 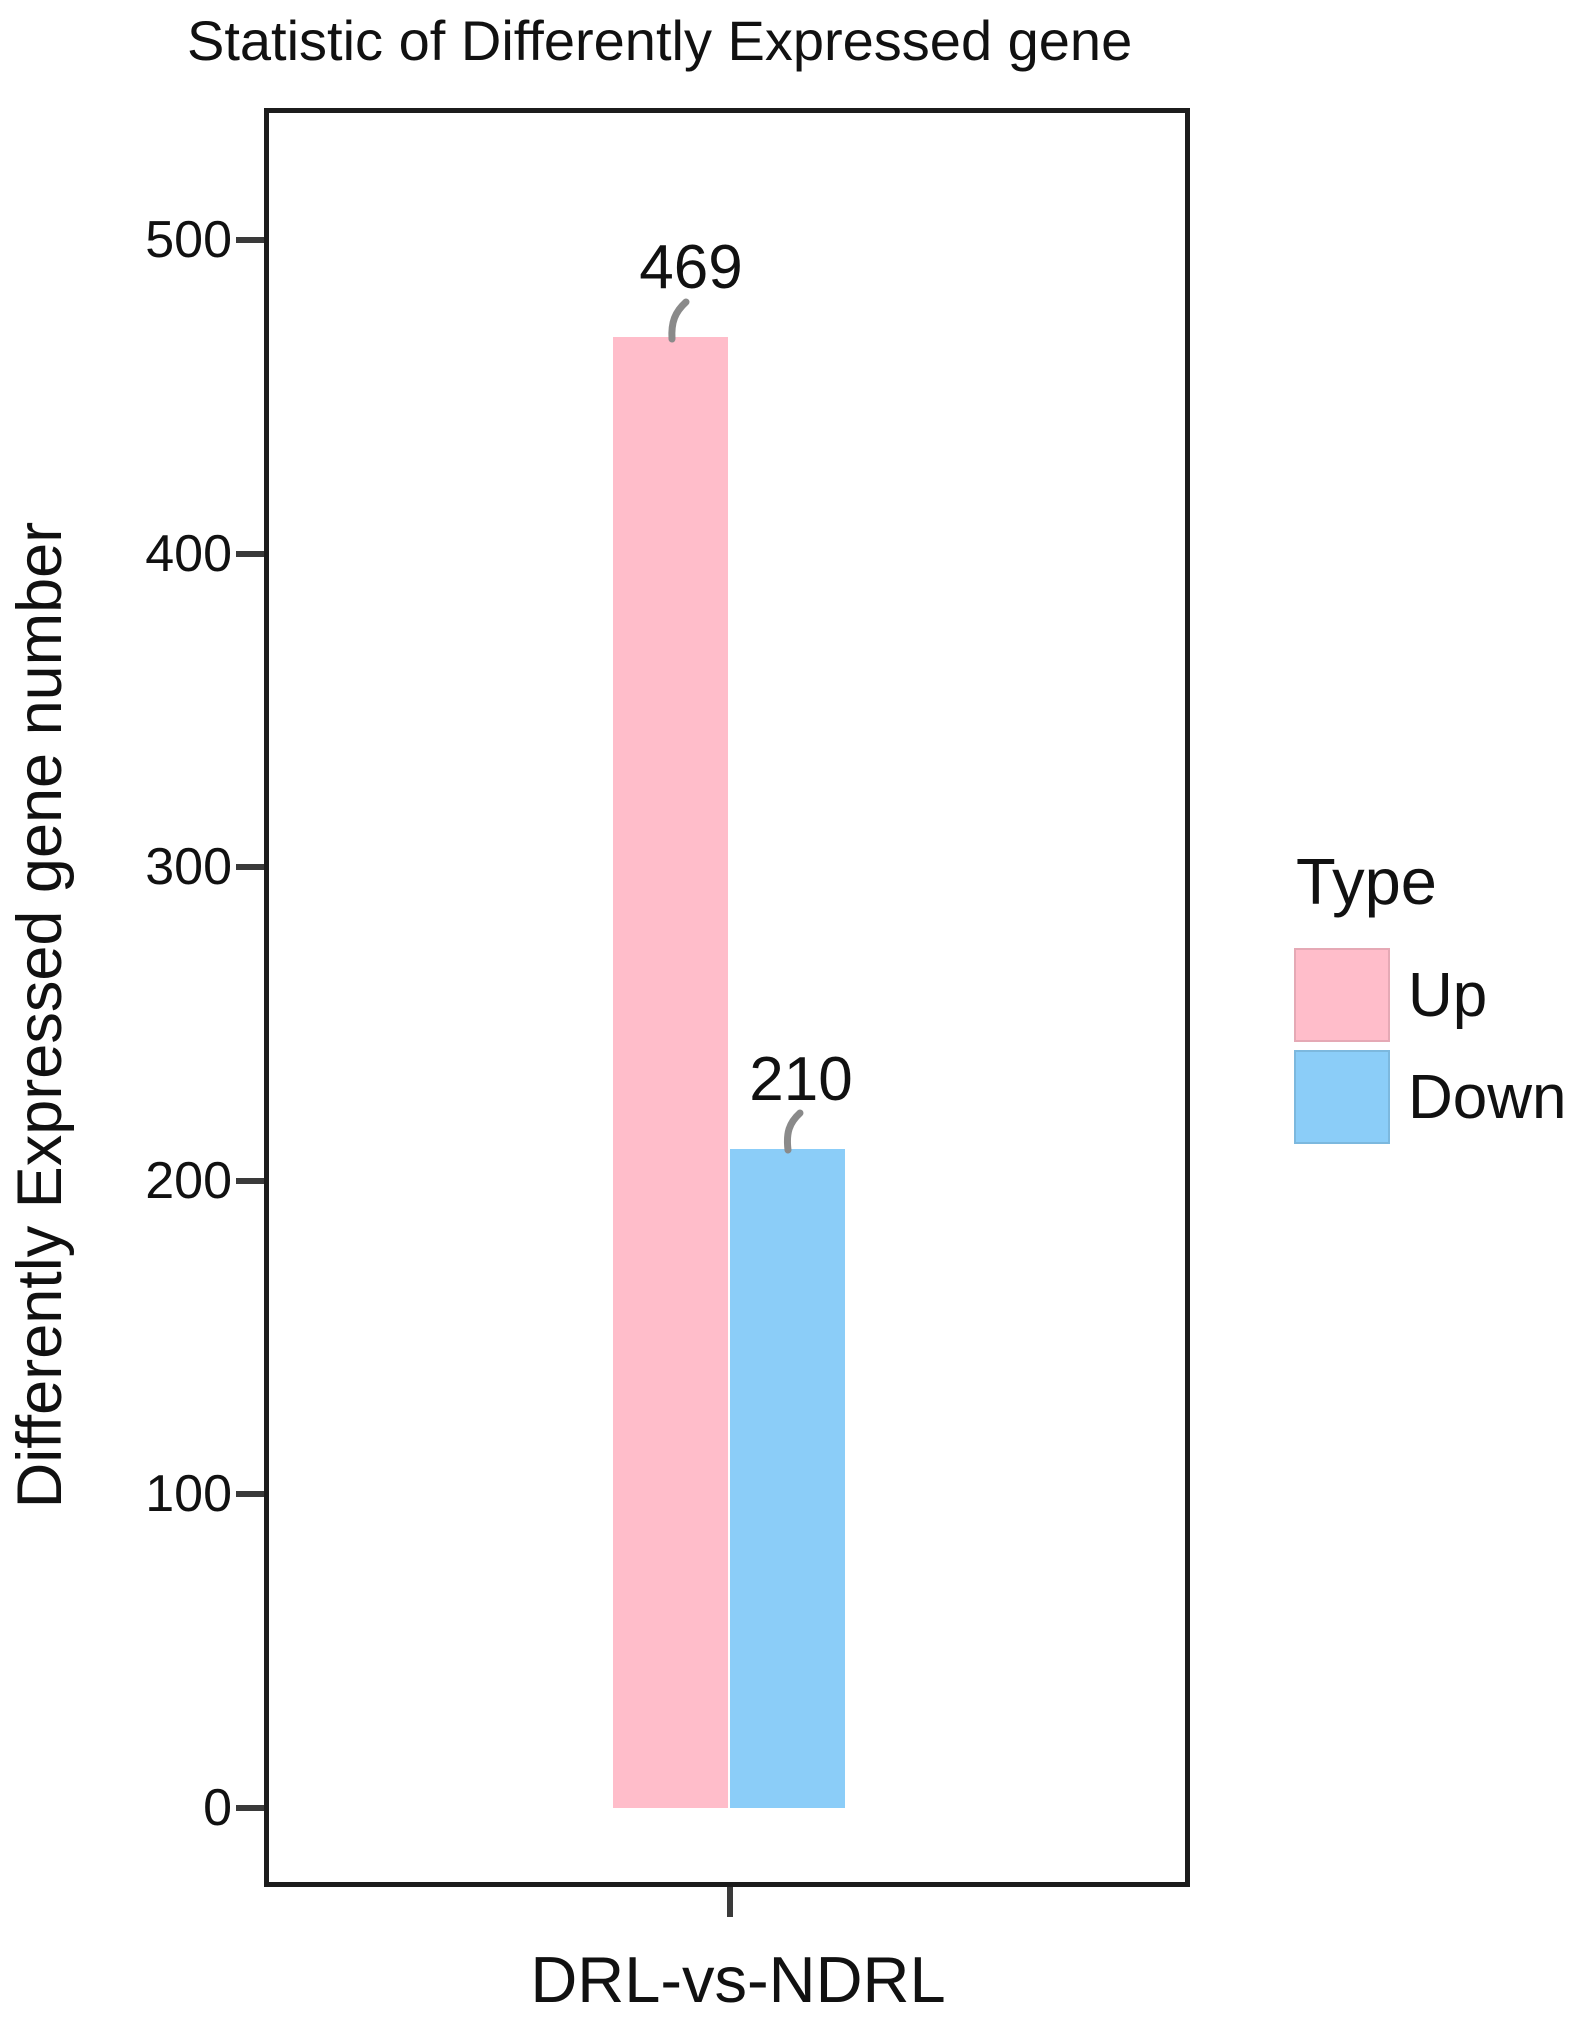 I want to click on legend-label-down: Down, so click(x=1487, y=1097).